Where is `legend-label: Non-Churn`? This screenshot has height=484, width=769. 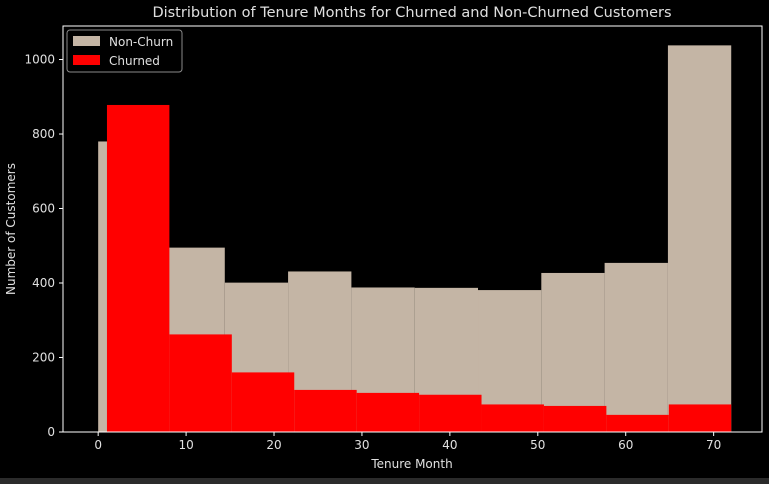
legend-label: Non-Churn is located at coordinates (141, 42).